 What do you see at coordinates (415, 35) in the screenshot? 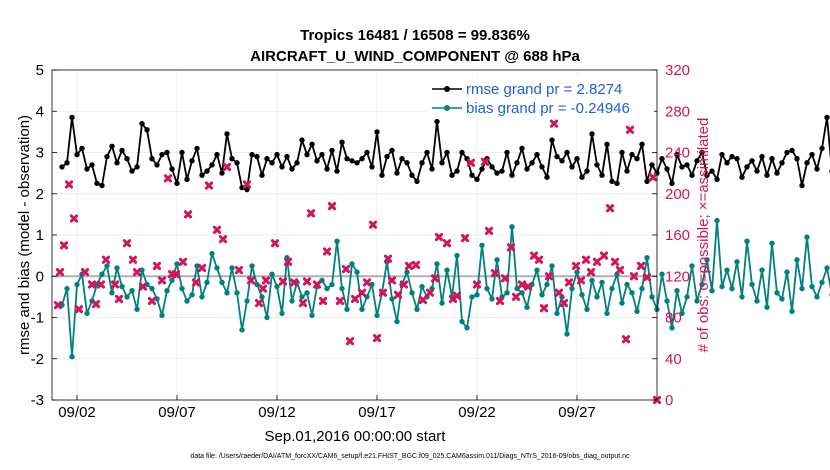
I see `chart-title-line1: Tropics 16481 / 16508 = 99.836%` at bounding box center [415, 35].